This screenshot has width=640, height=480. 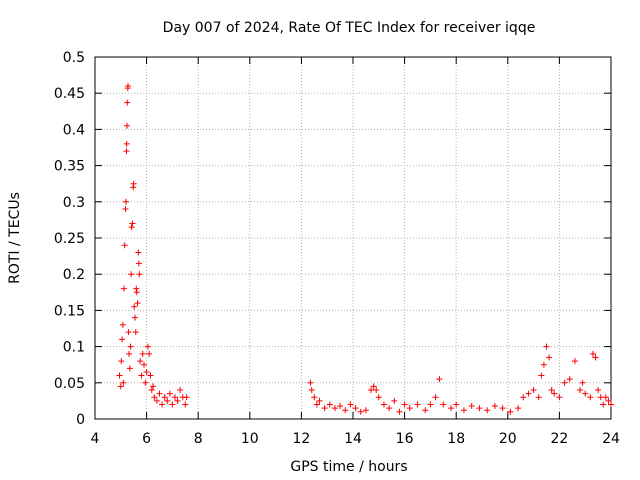 What do you see at coordinates (74, 348) in the screenshot?
I see `y-tick-label: 0.1` at bounding box center [74, 348].